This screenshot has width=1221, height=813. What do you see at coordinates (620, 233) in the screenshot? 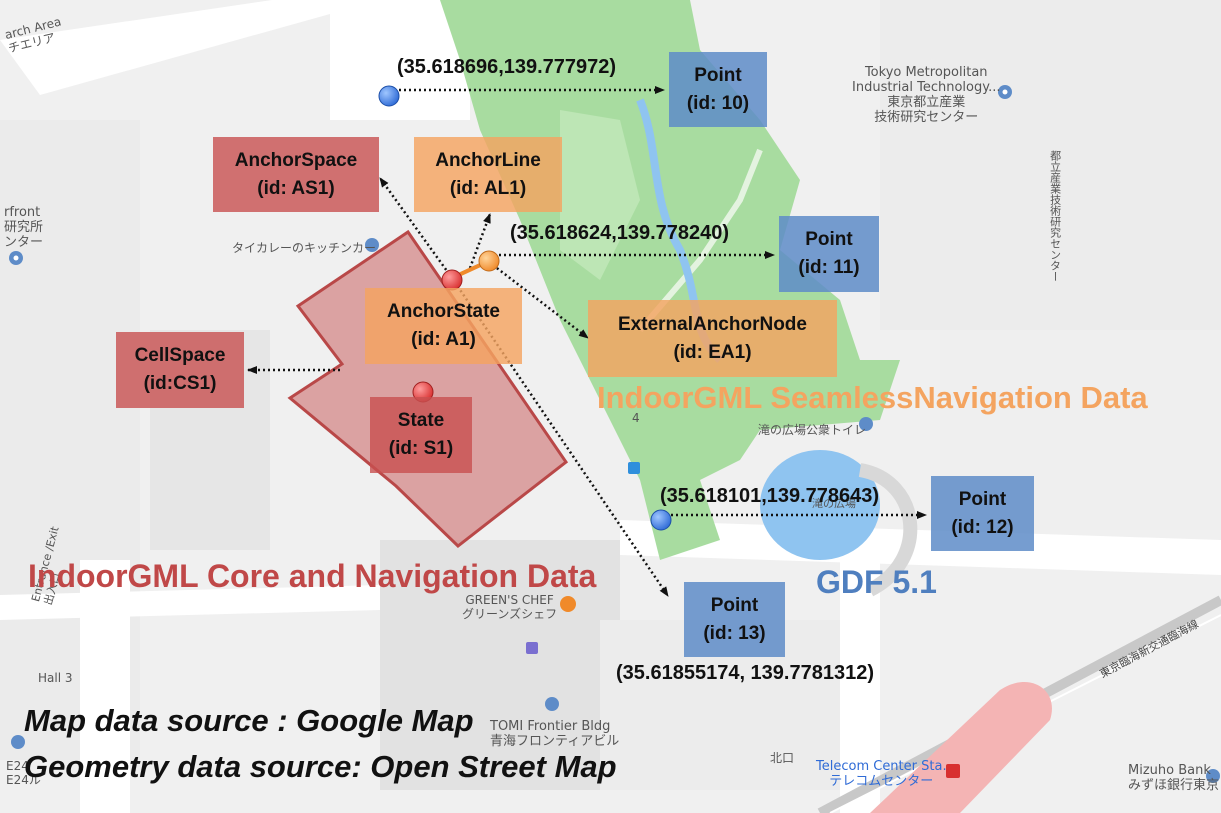
I see `coord-point-11: (35.618624,139.778240)` at bounding box center [620, 233].